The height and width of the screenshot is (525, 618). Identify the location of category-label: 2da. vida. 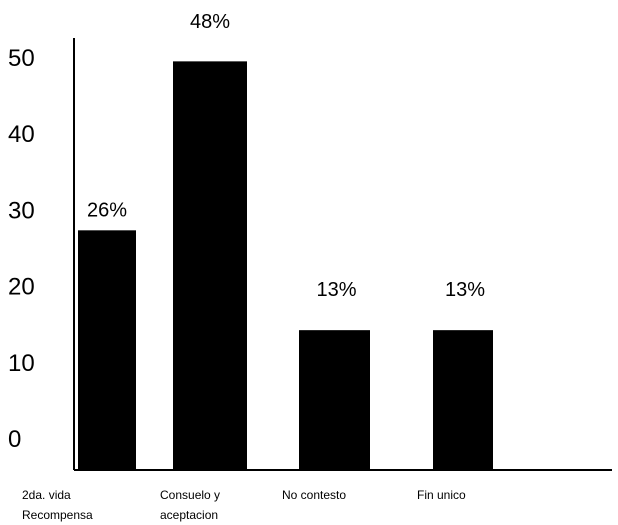
(46, 495).